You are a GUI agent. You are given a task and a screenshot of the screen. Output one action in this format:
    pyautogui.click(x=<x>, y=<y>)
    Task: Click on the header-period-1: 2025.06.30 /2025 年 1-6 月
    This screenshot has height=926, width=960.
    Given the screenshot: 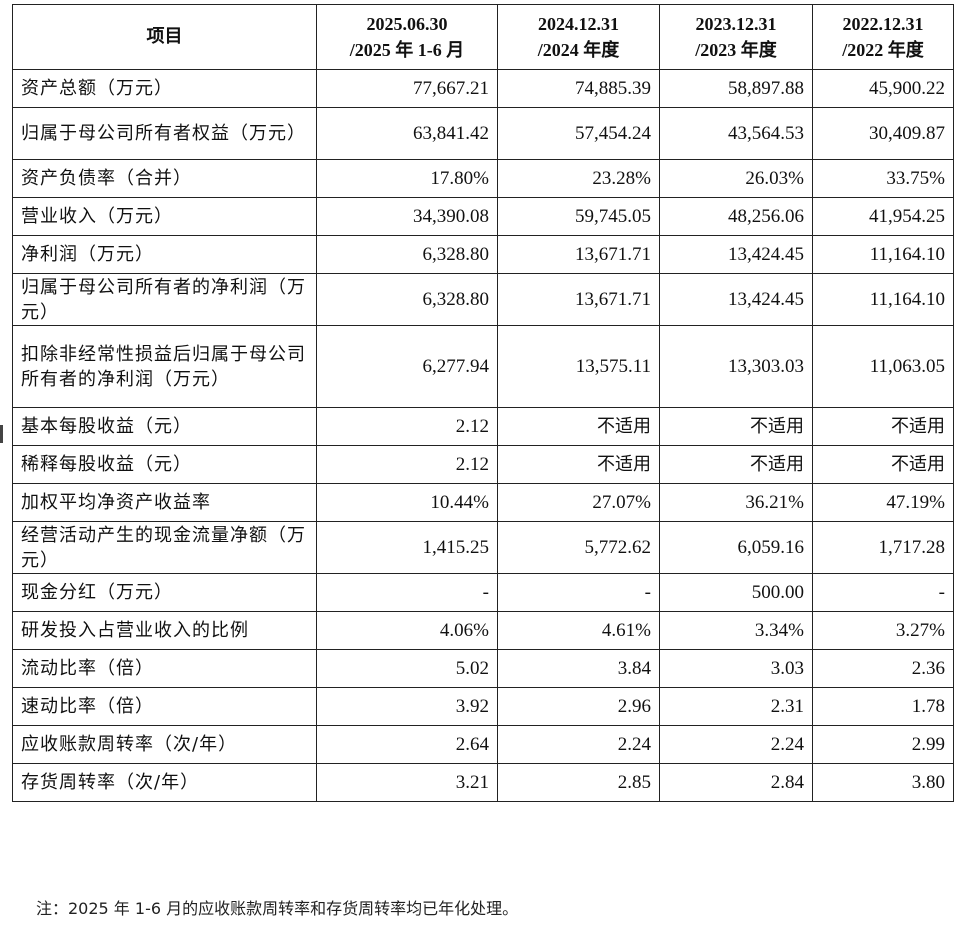 What is the action you would take?
    pyautogui.click(x=407, y=37)
    